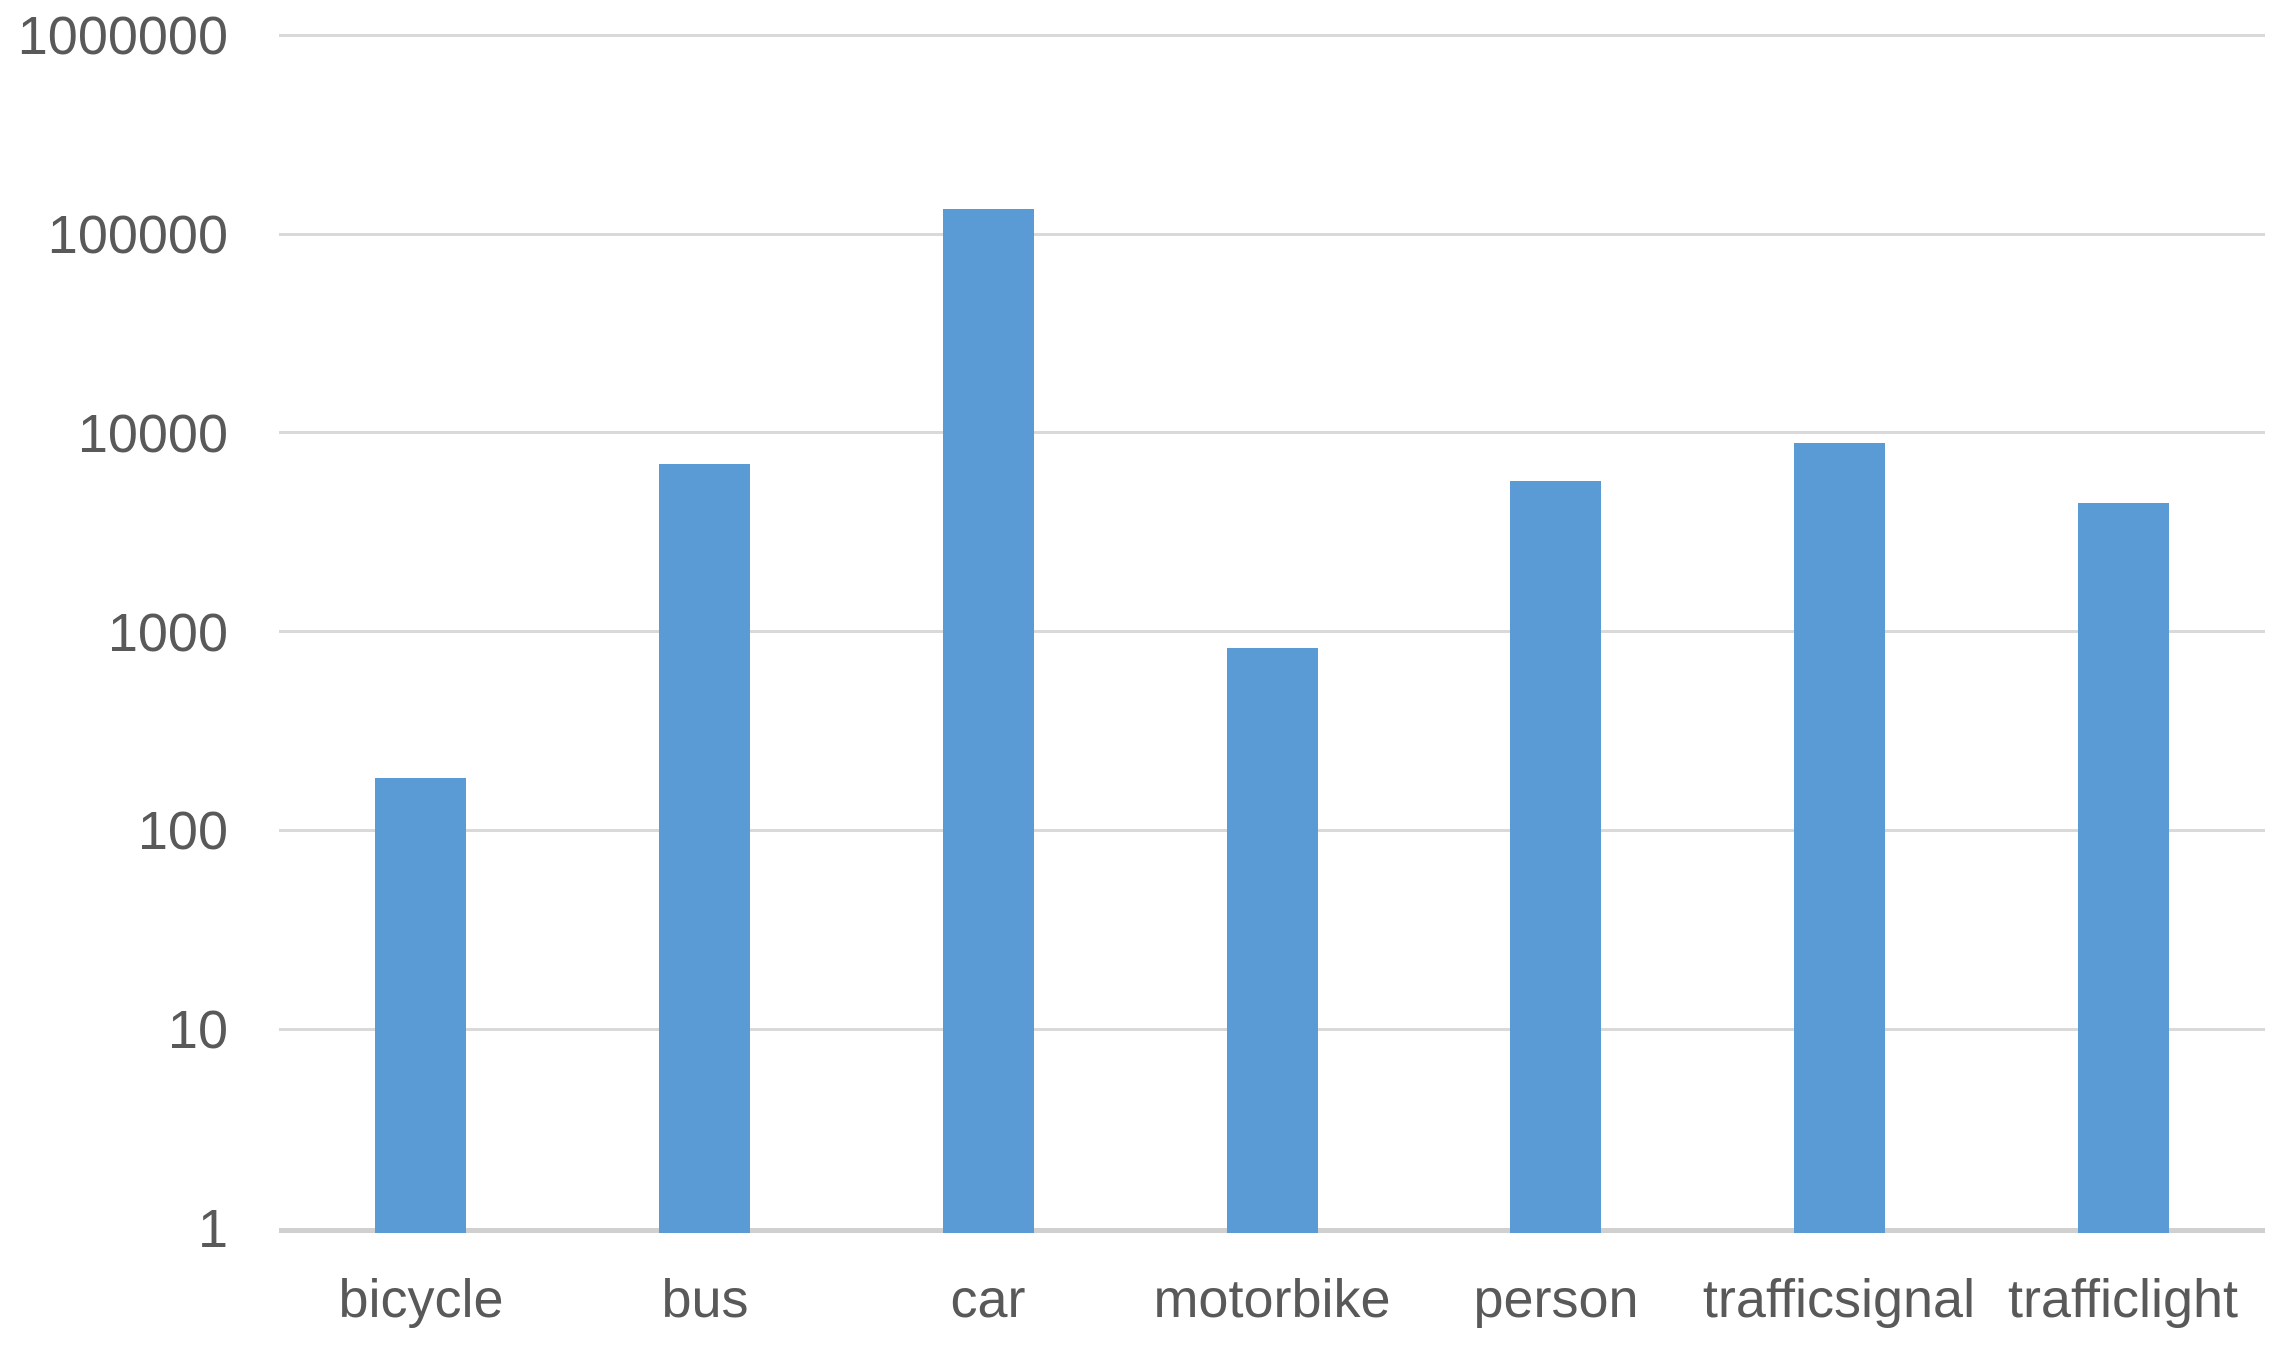  Describe the element at coordinates (421, 1299) in the screenshot. I see `x-category-label-bicycle: bicycle` at that location.